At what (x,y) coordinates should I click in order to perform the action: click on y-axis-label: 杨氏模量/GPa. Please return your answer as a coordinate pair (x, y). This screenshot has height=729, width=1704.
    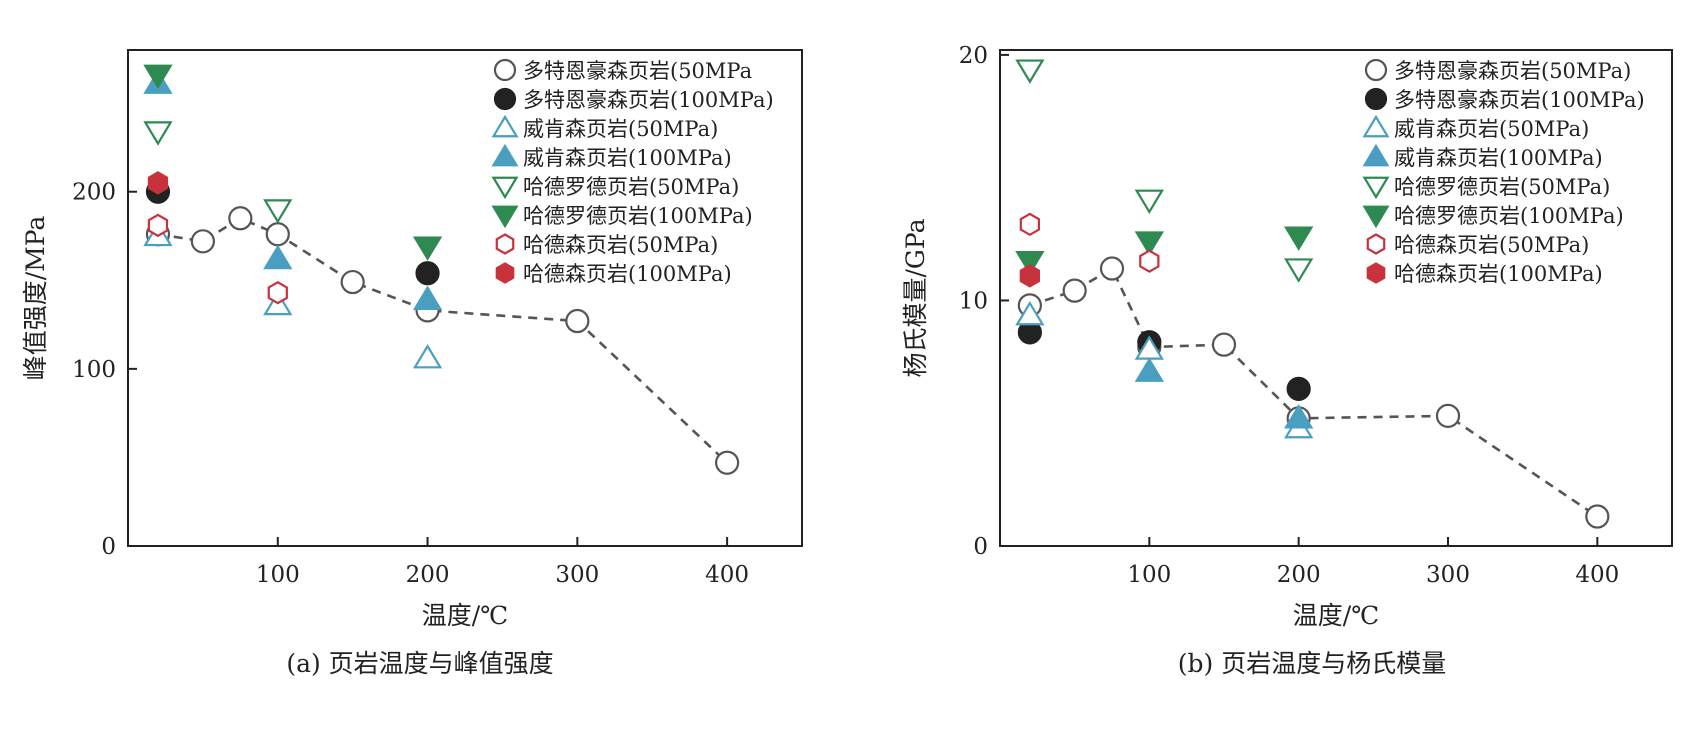
    Looking at the image, I should click on (915, 297).